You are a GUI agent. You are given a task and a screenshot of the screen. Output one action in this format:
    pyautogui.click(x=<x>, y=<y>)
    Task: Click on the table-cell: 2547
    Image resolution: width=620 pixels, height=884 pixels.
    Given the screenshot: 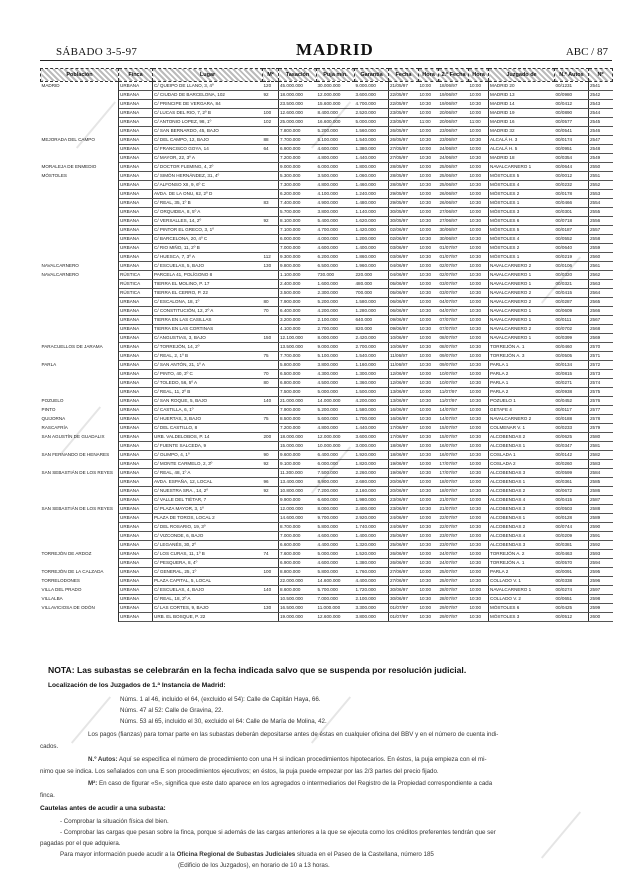 What is the action you would take?
    pyautogui.click(x=600, y=140)
    